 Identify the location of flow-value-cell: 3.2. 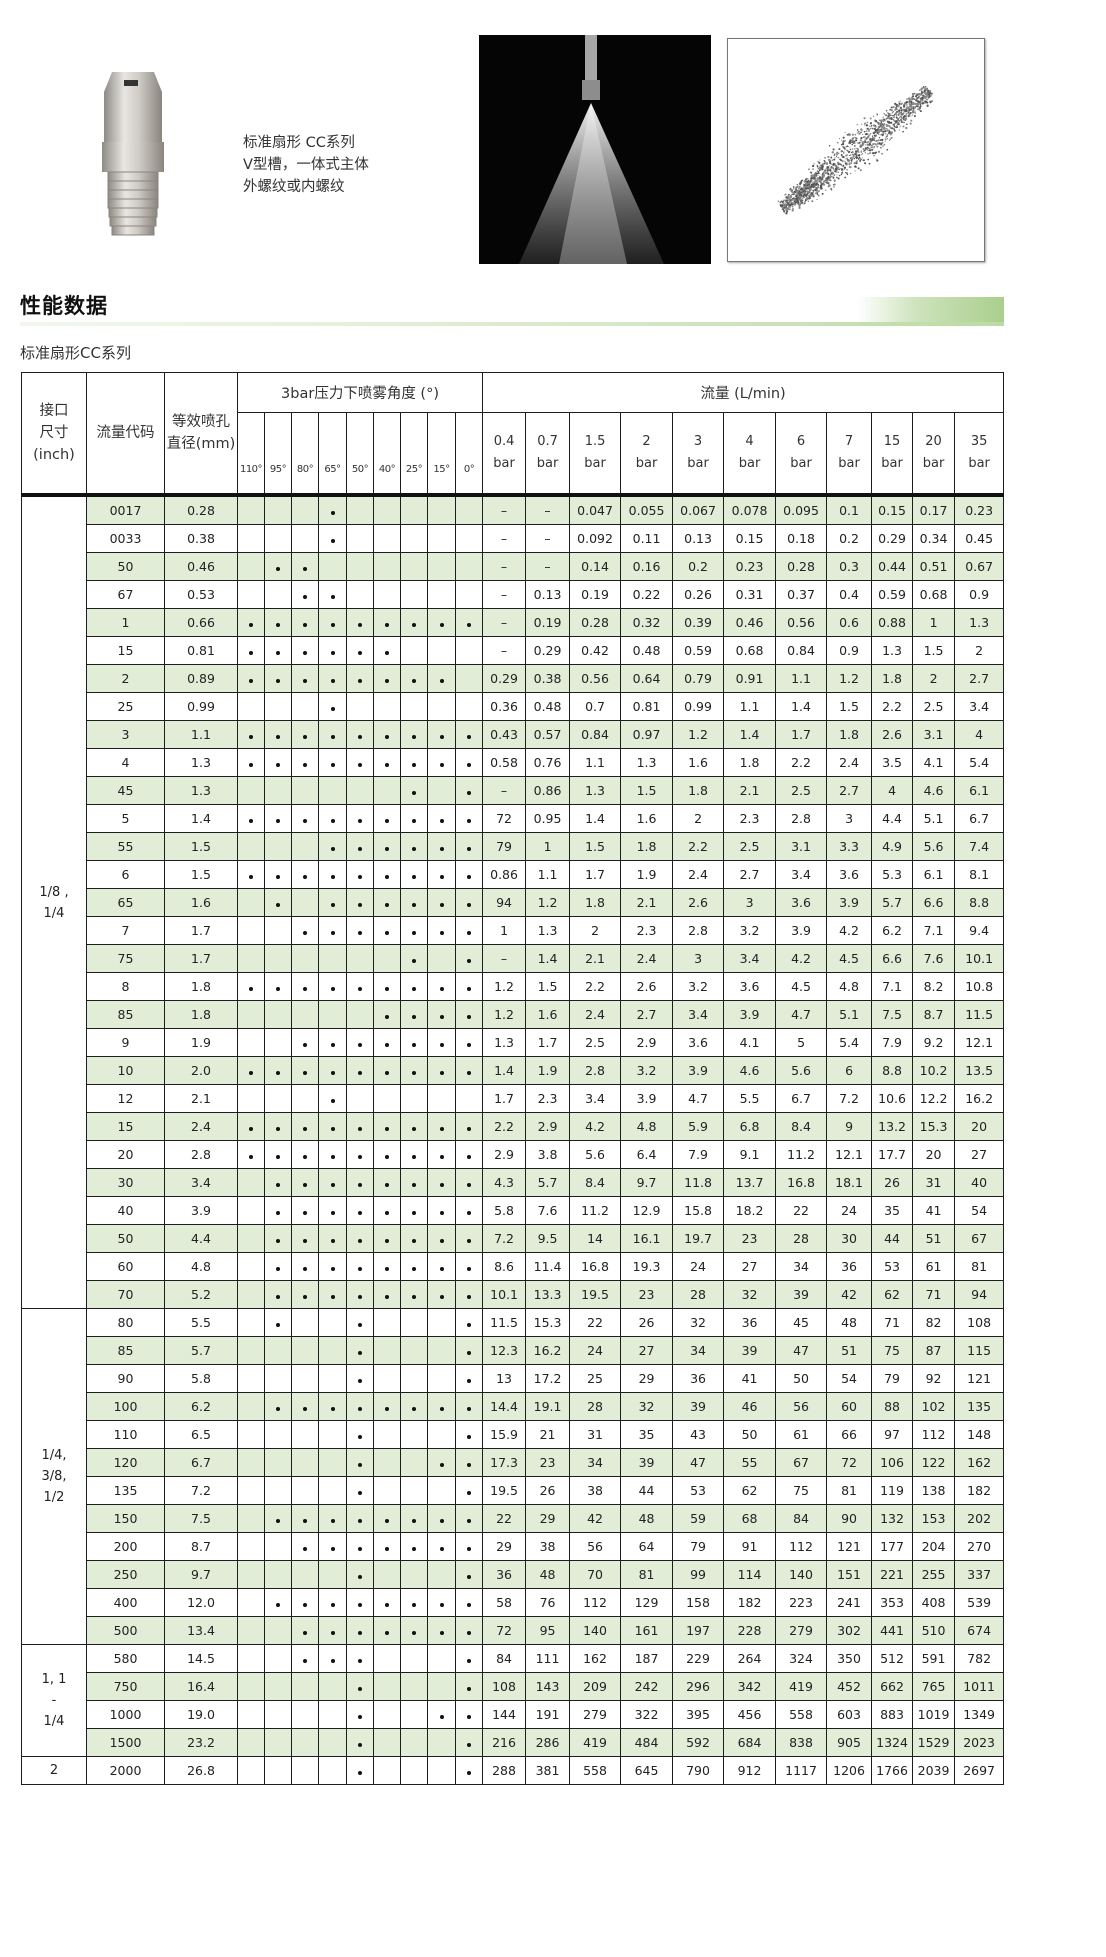
(698, 986).